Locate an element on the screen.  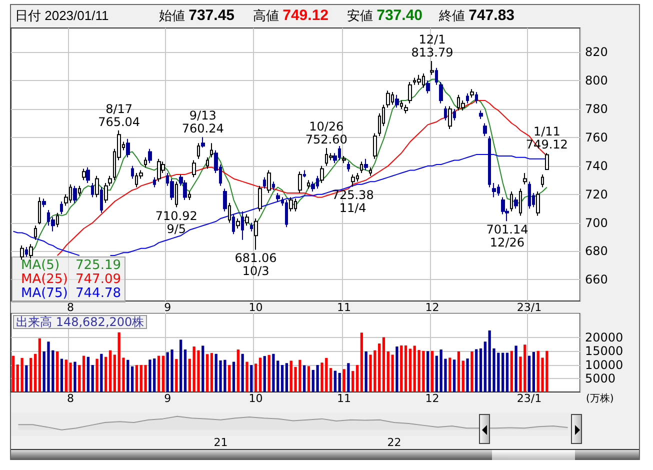
series-label: MA(5) is located at coordinates (40, 265).